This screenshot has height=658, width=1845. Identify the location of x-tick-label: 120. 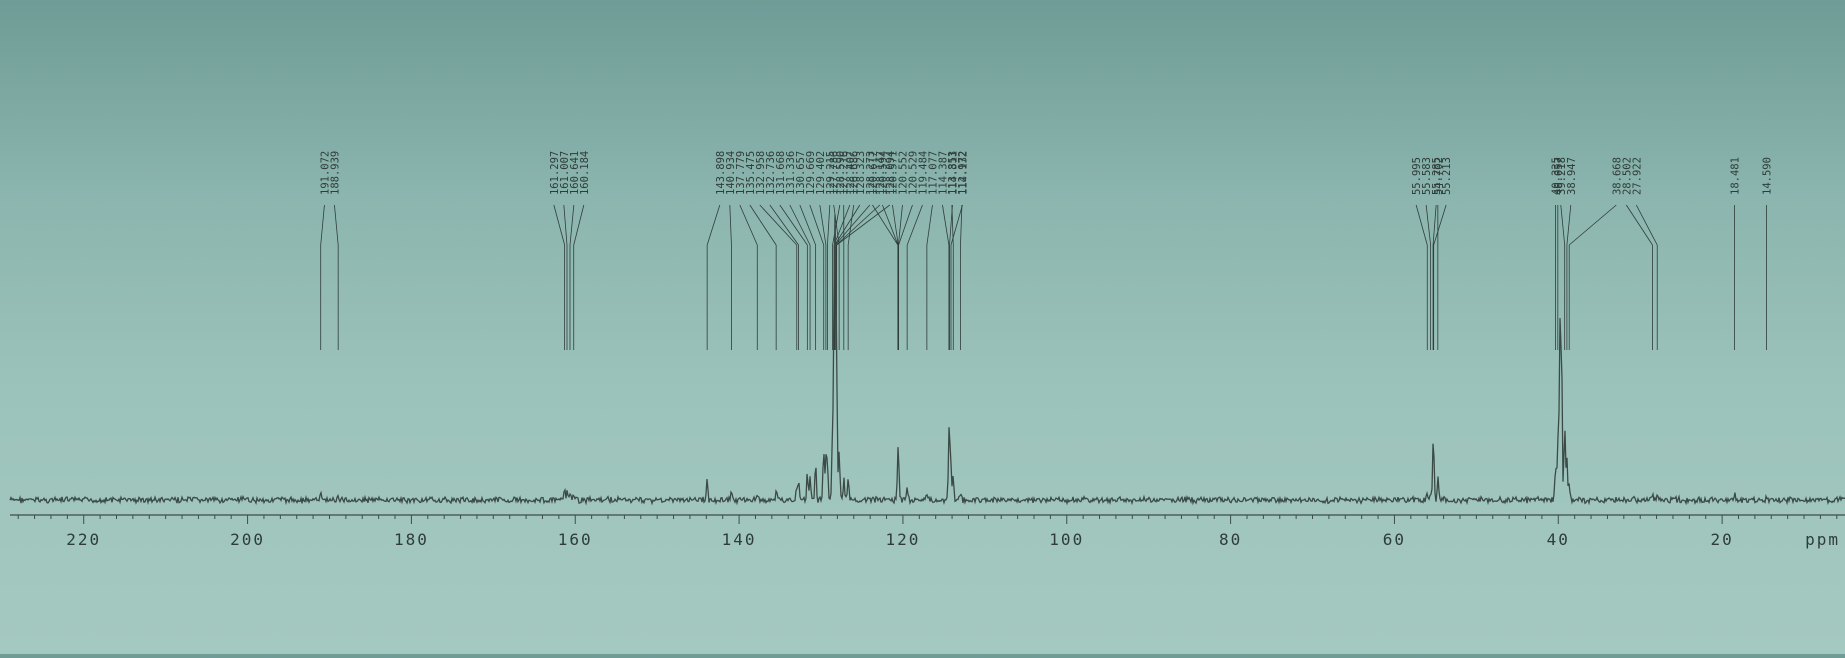
(902, 539).